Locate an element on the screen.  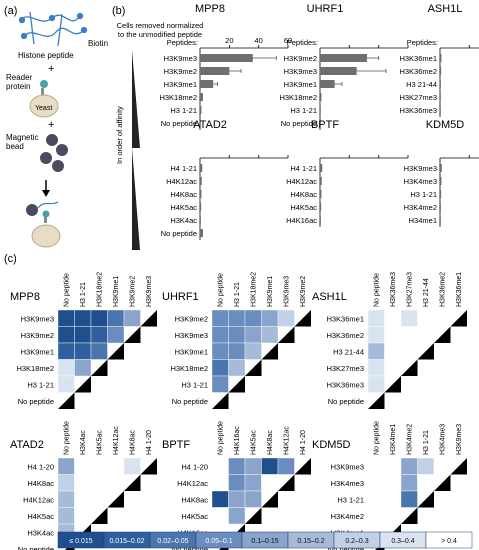
category-label: H3K9me1 is located at coordinates (300, 84).